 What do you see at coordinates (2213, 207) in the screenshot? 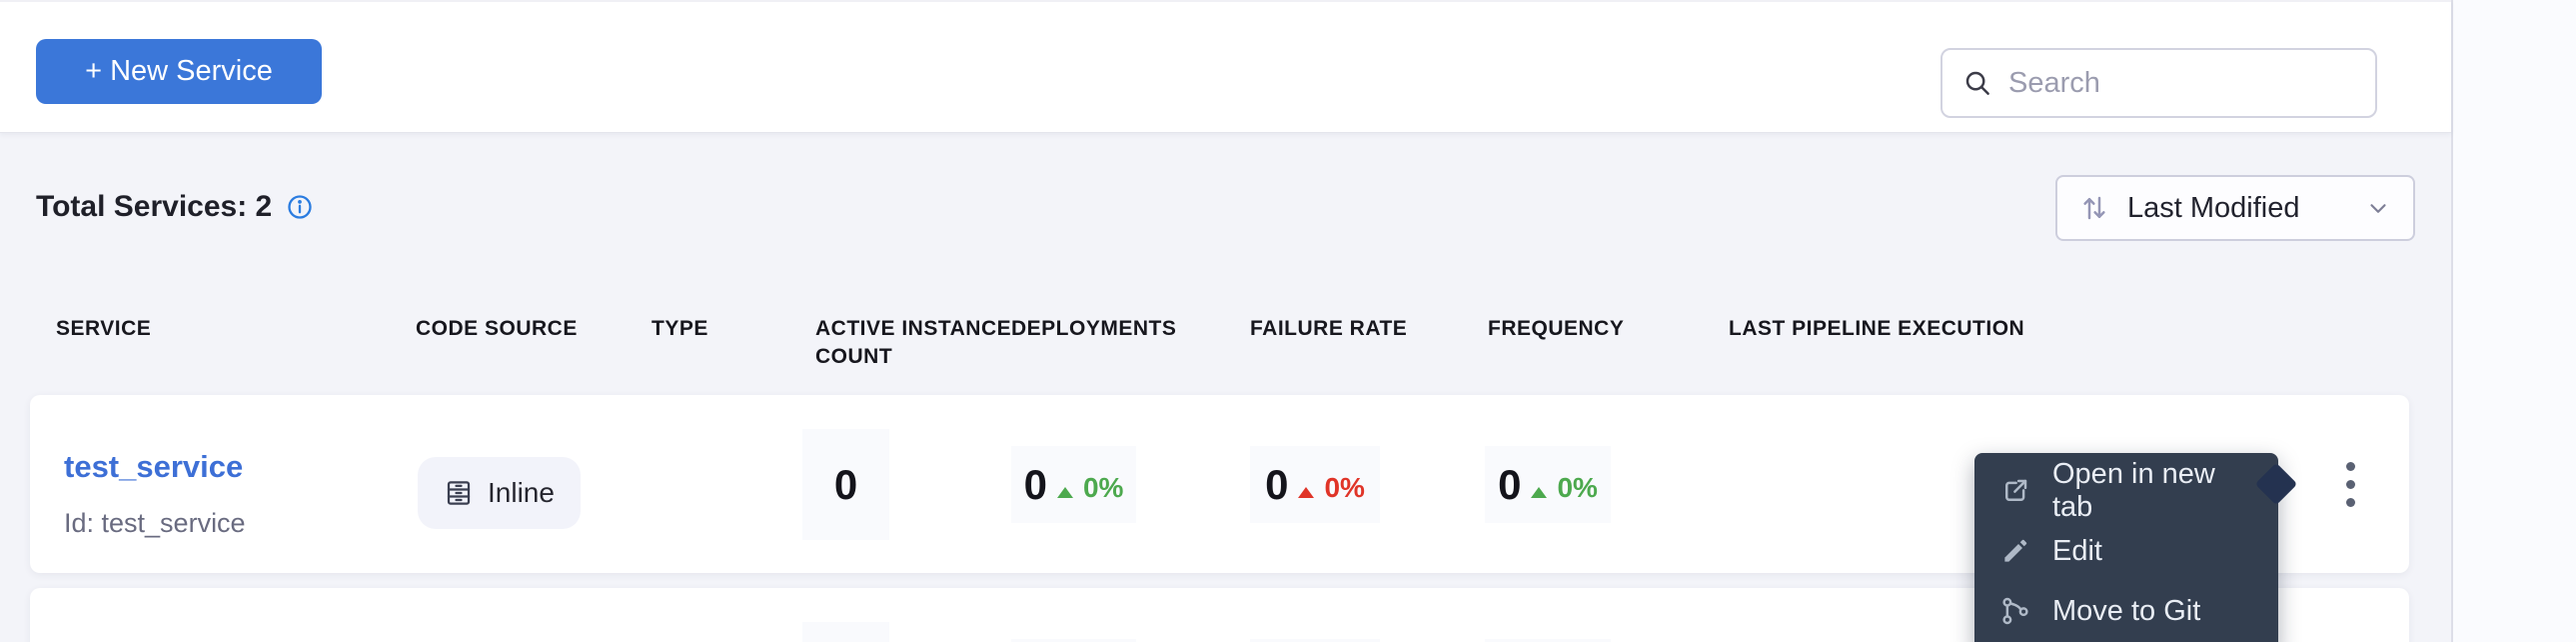
I see `sort-dropdown-label: Last Modified` at bounding box center [2213, 207].